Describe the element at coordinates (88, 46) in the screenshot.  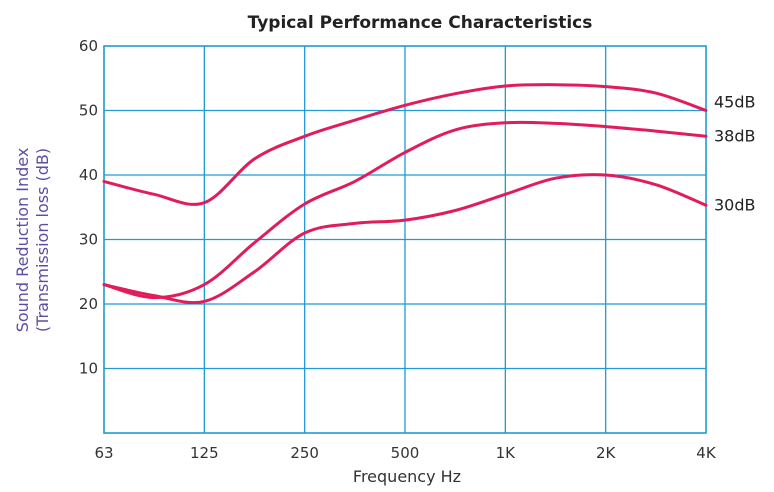
I see `y-tick-label: 60` at that location.